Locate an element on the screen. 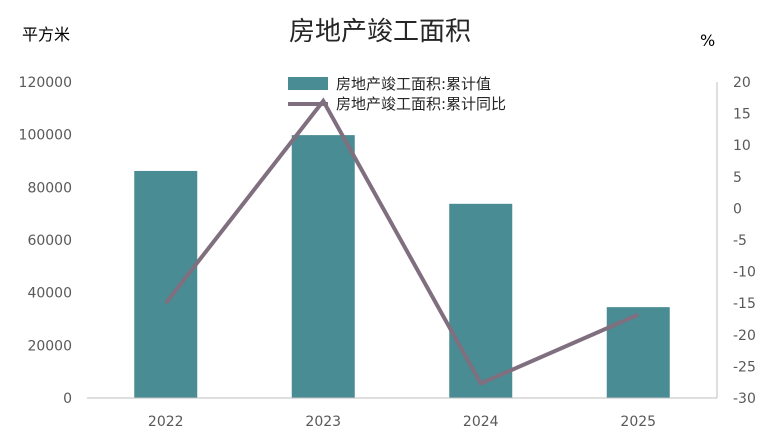 The image size is (761, 444). legend: 房地产竣工面积:累计值 房地产竣工面积:累计同比 is located at coordinates (397, 94).